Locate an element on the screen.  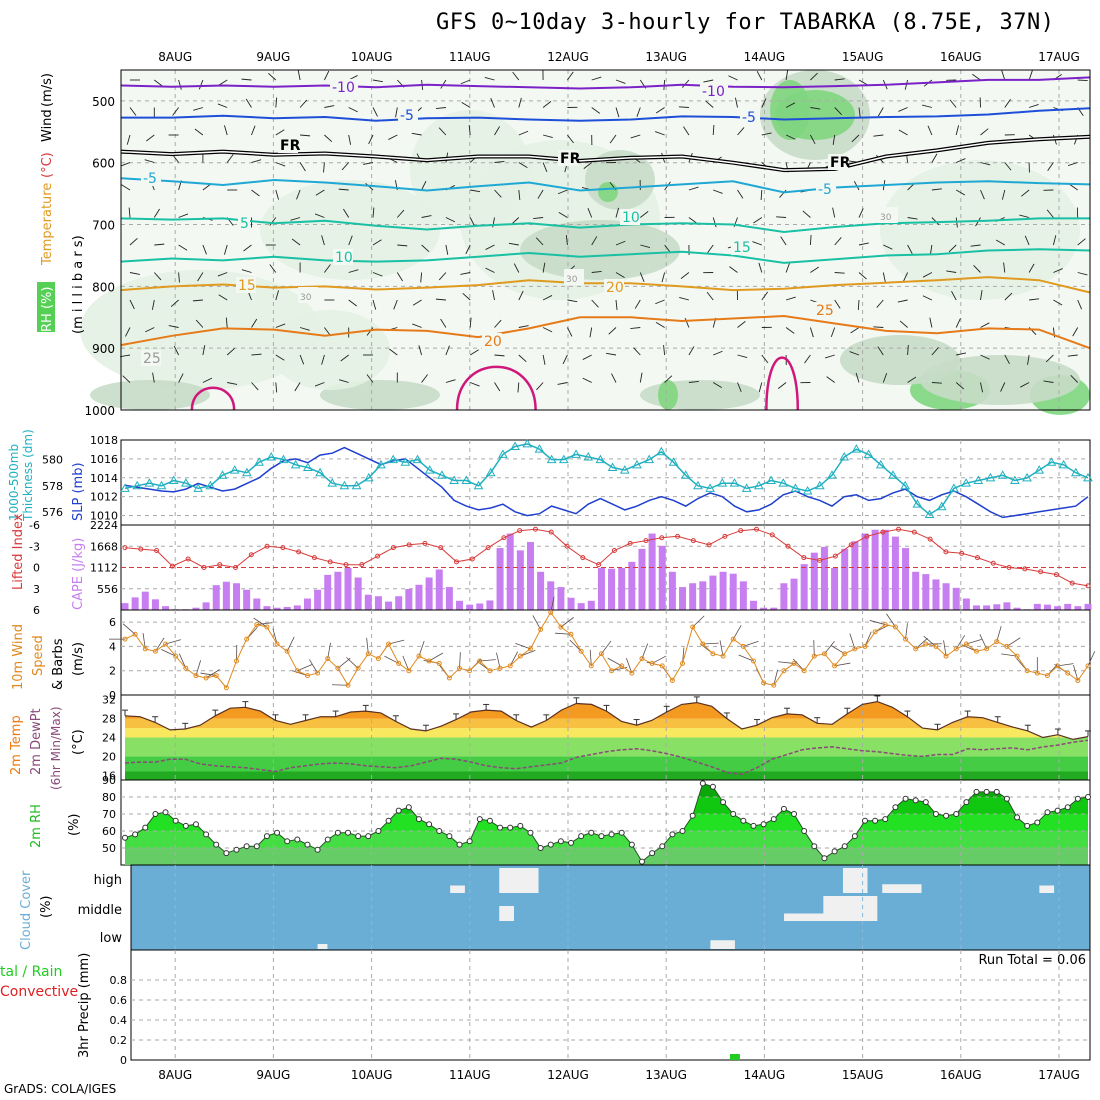
y-tick-pressure: 900 is located at coordinates (103, 349).